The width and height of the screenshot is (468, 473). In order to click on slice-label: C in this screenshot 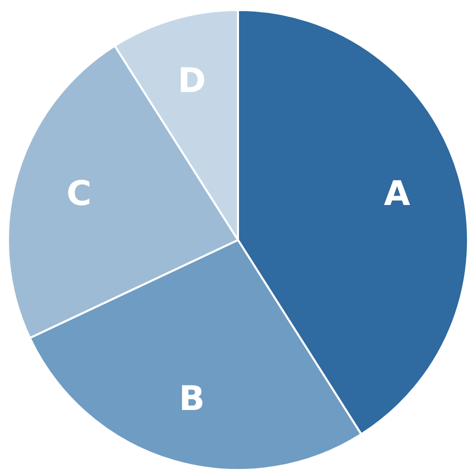, I will do `click(79, 194)`.